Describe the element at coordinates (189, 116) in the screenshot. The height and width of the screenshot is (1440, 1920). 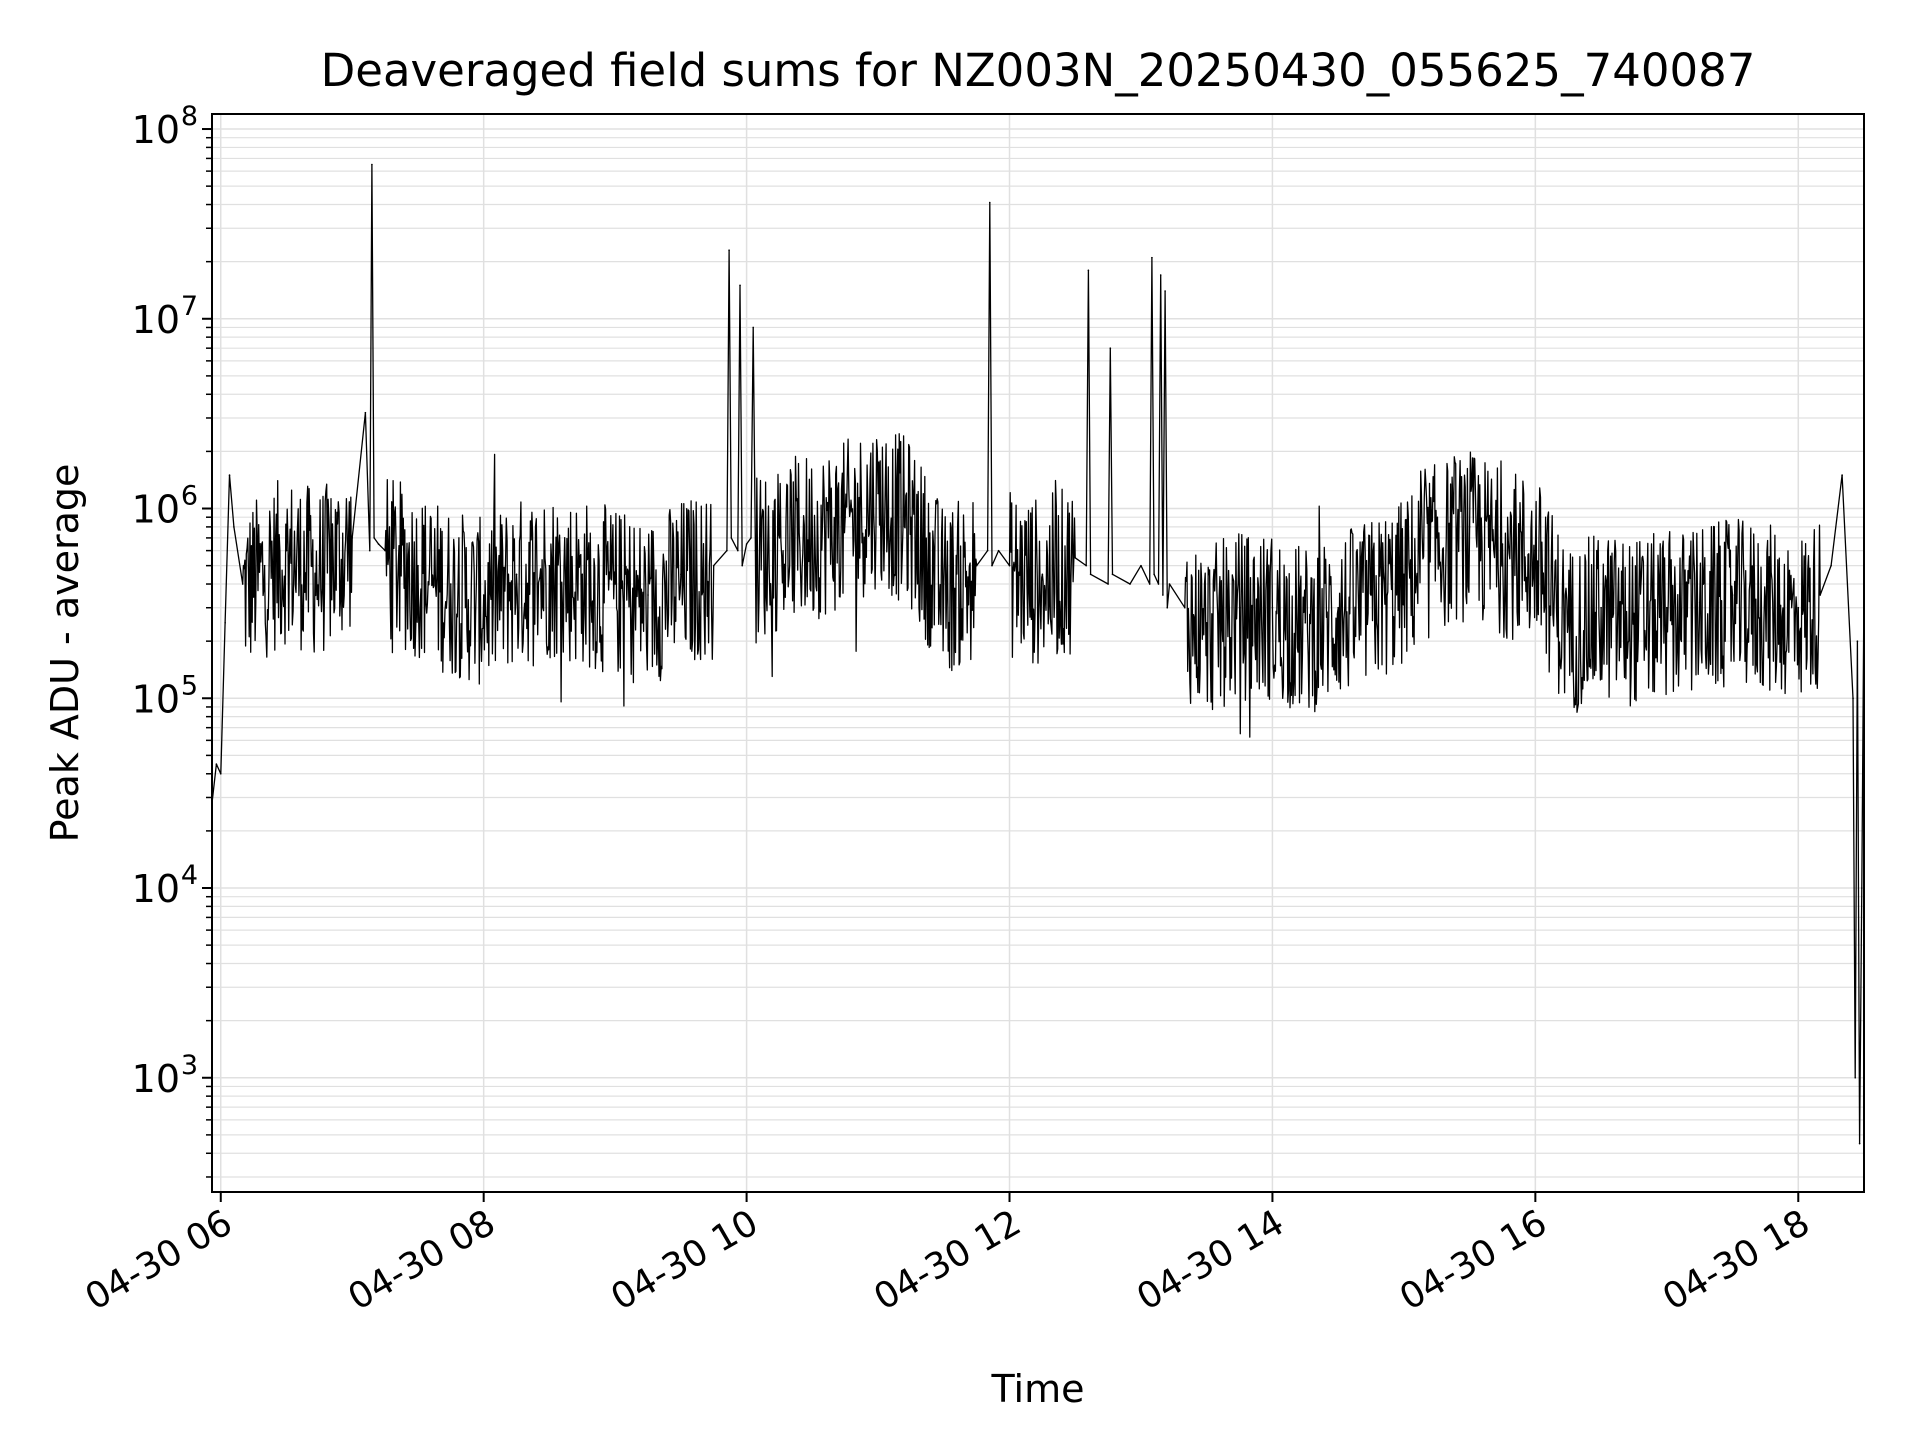
I see `y-tick-label-exponent: 8` at that location.